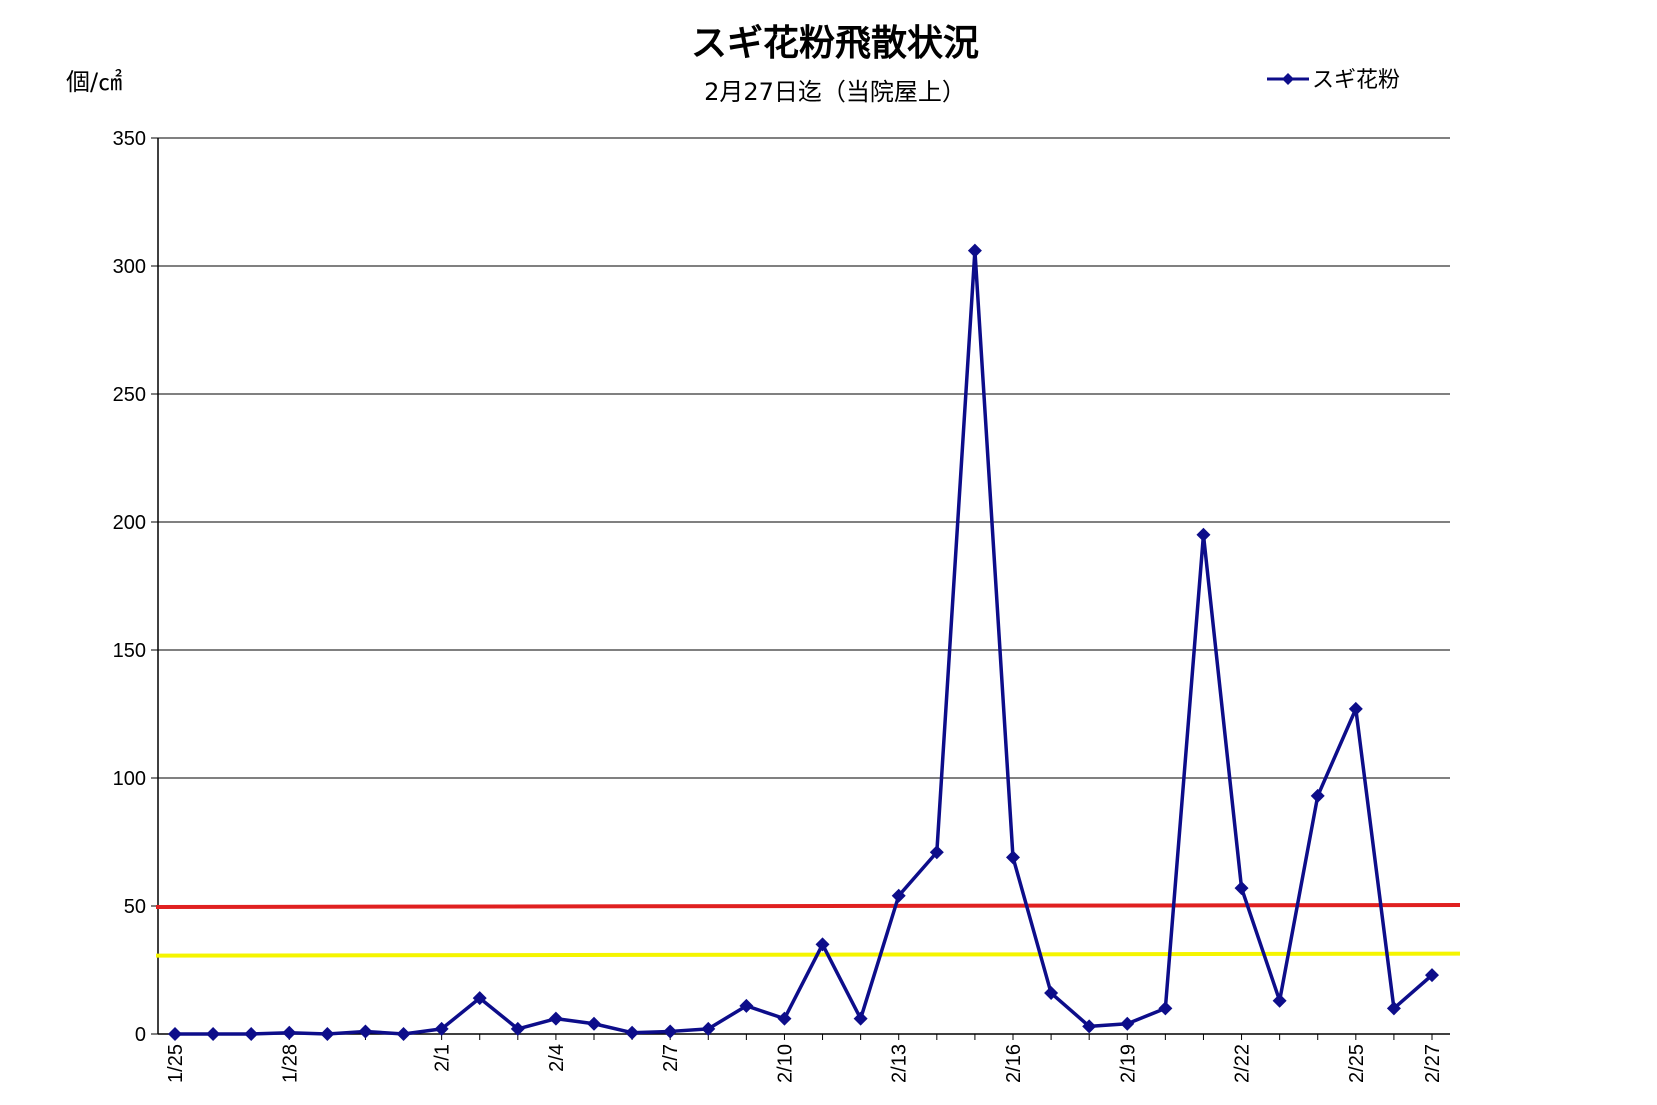 This screenshot has width=1657, height=1105. What do you see at coordinates (784, 1018) in the screenshot?
I see `data-point-2/10` at bounding box center [784, 1018].